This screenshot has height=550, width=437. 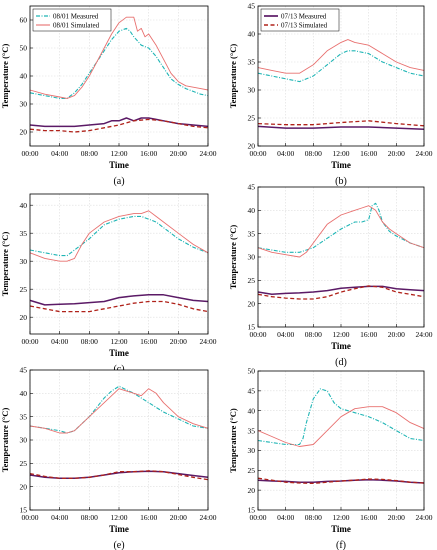 What do you see at coordinates (24, 20) in the screenshot?
I see `y-tick-label: 60` at bounding box center [24, 20].